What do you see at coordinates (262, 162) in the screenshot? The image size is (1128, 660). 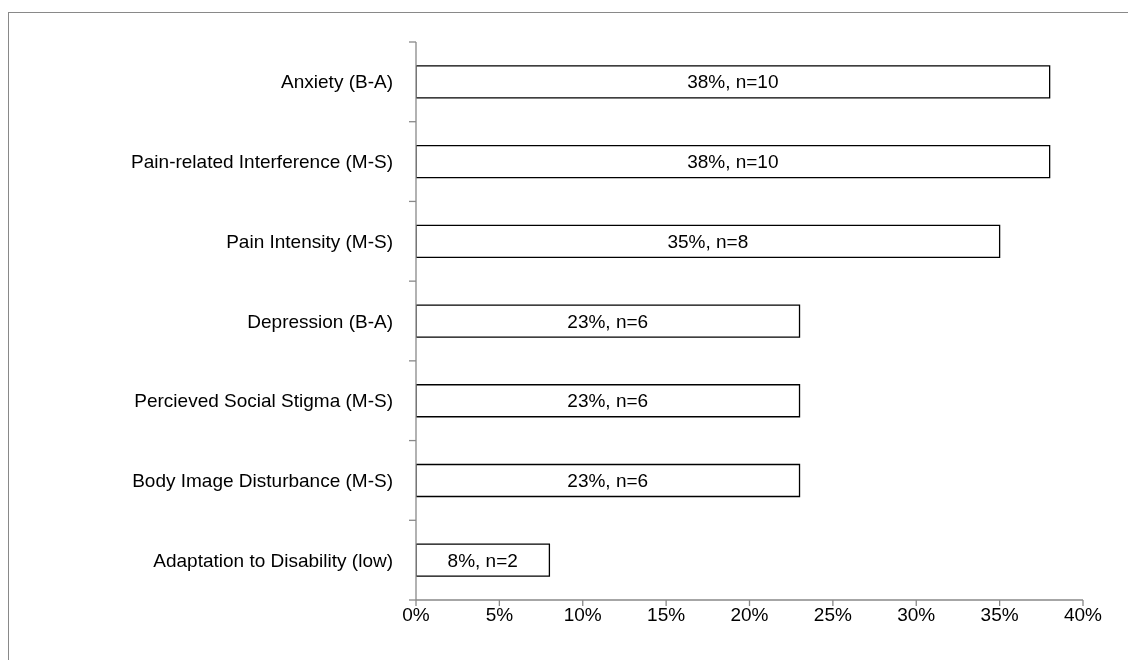 I see `y-tick-label: Pain-related Interference (M-S)` at bounding box center [262, 162].